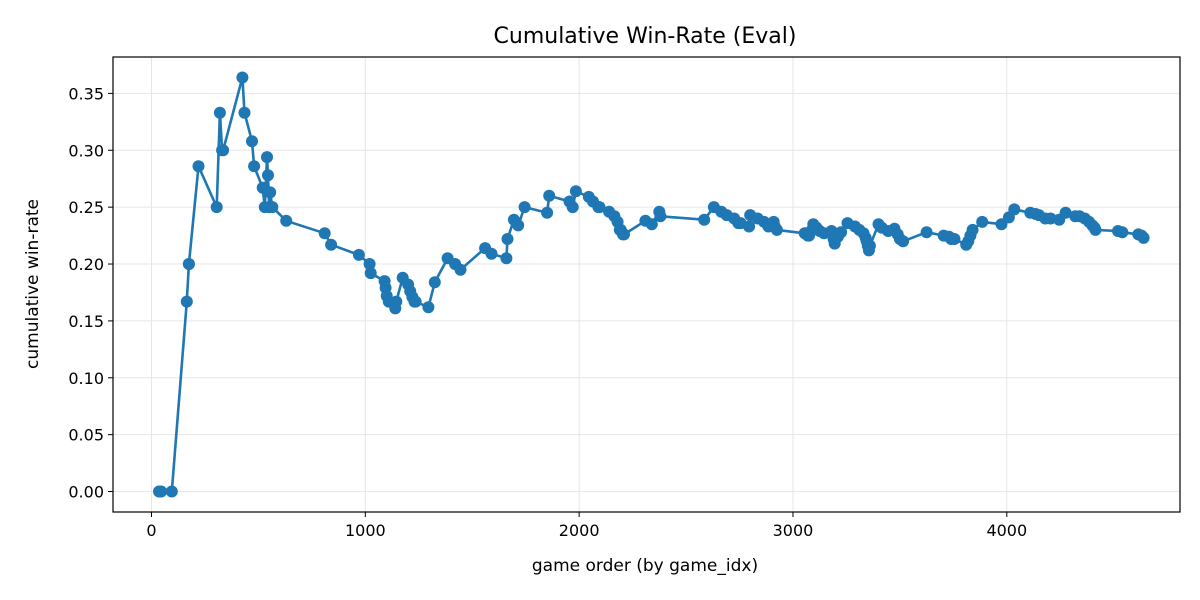  What do you see at coordinates (86, 492) in the screenshot?
I see `y-tick-label: 0.00` at bounding box center [86, 492].